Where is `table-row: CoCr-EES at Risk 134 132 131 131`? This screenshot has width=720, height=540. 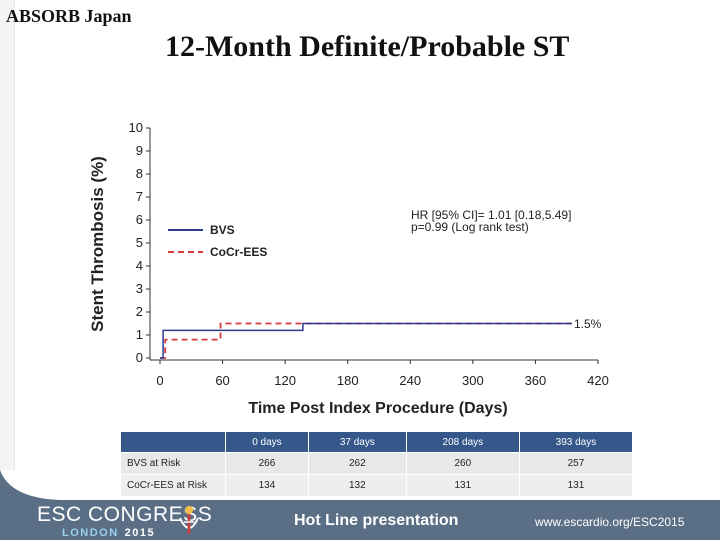
table-row: CoCr-EES at Risk 134 132 131 131 is located at coordinates (377, 485).